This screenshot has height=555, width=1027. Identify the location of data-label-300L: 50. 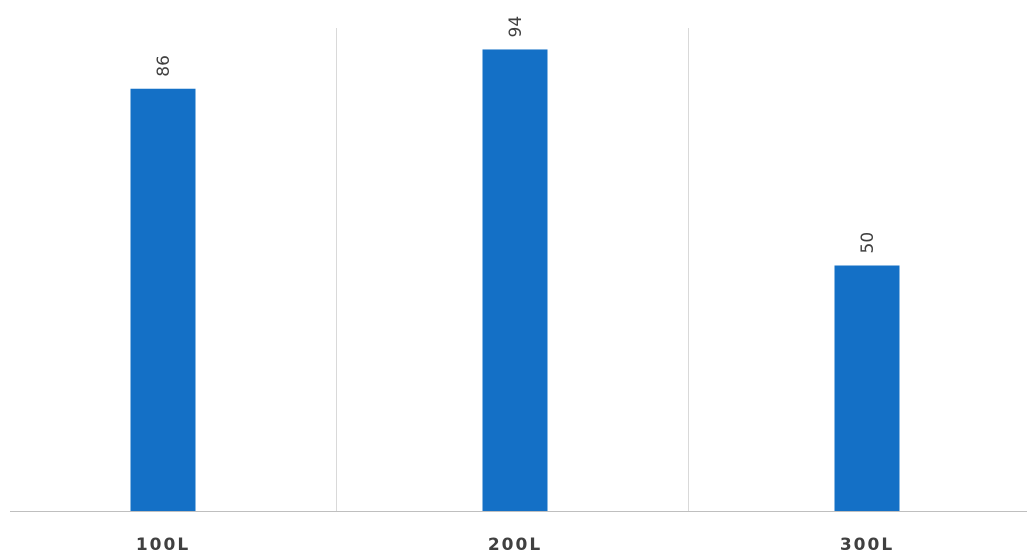
(868, 243).